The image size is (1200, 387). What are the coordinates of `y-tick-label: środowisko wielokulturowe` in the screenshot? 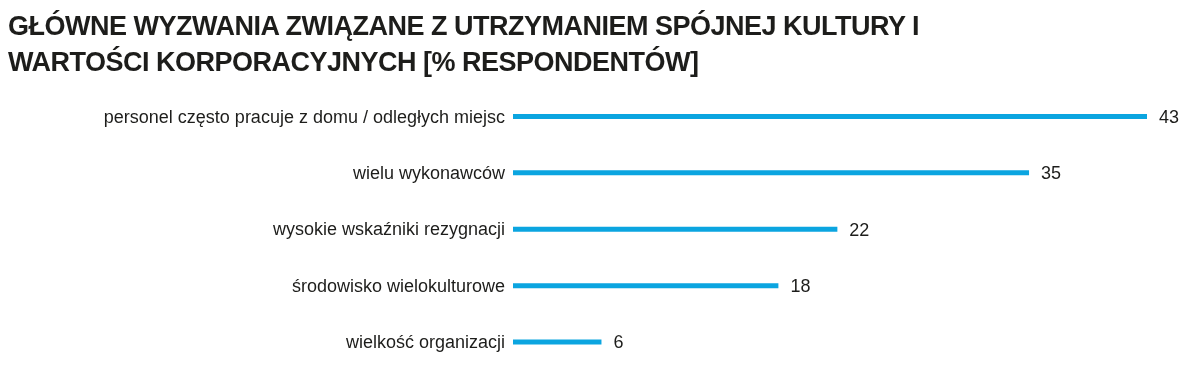 It's located at (398, 285).